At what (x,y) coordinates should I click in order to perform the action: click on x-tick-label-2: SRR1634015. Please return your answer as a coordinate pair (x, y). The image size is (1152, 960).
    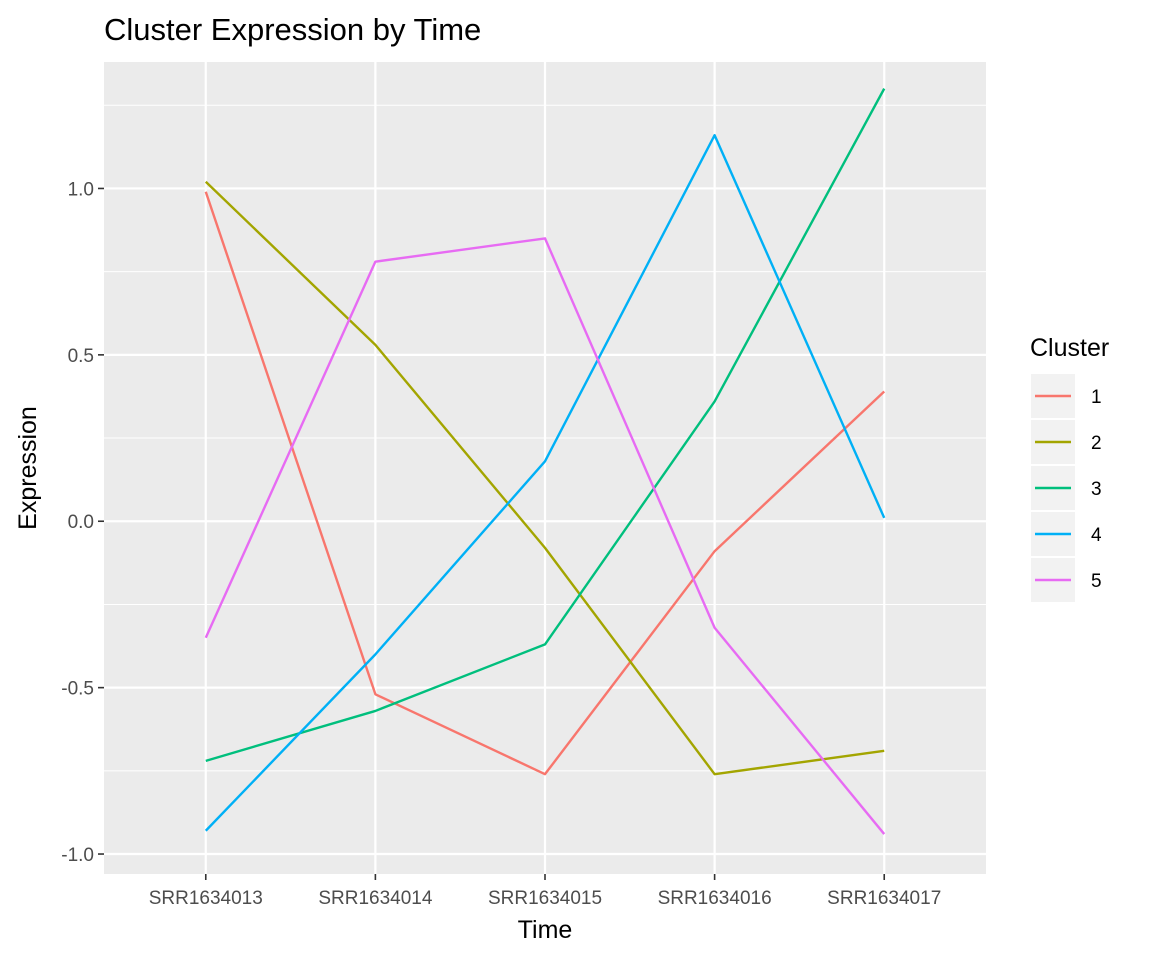
    Looking at the image, I should click on (545, 898).